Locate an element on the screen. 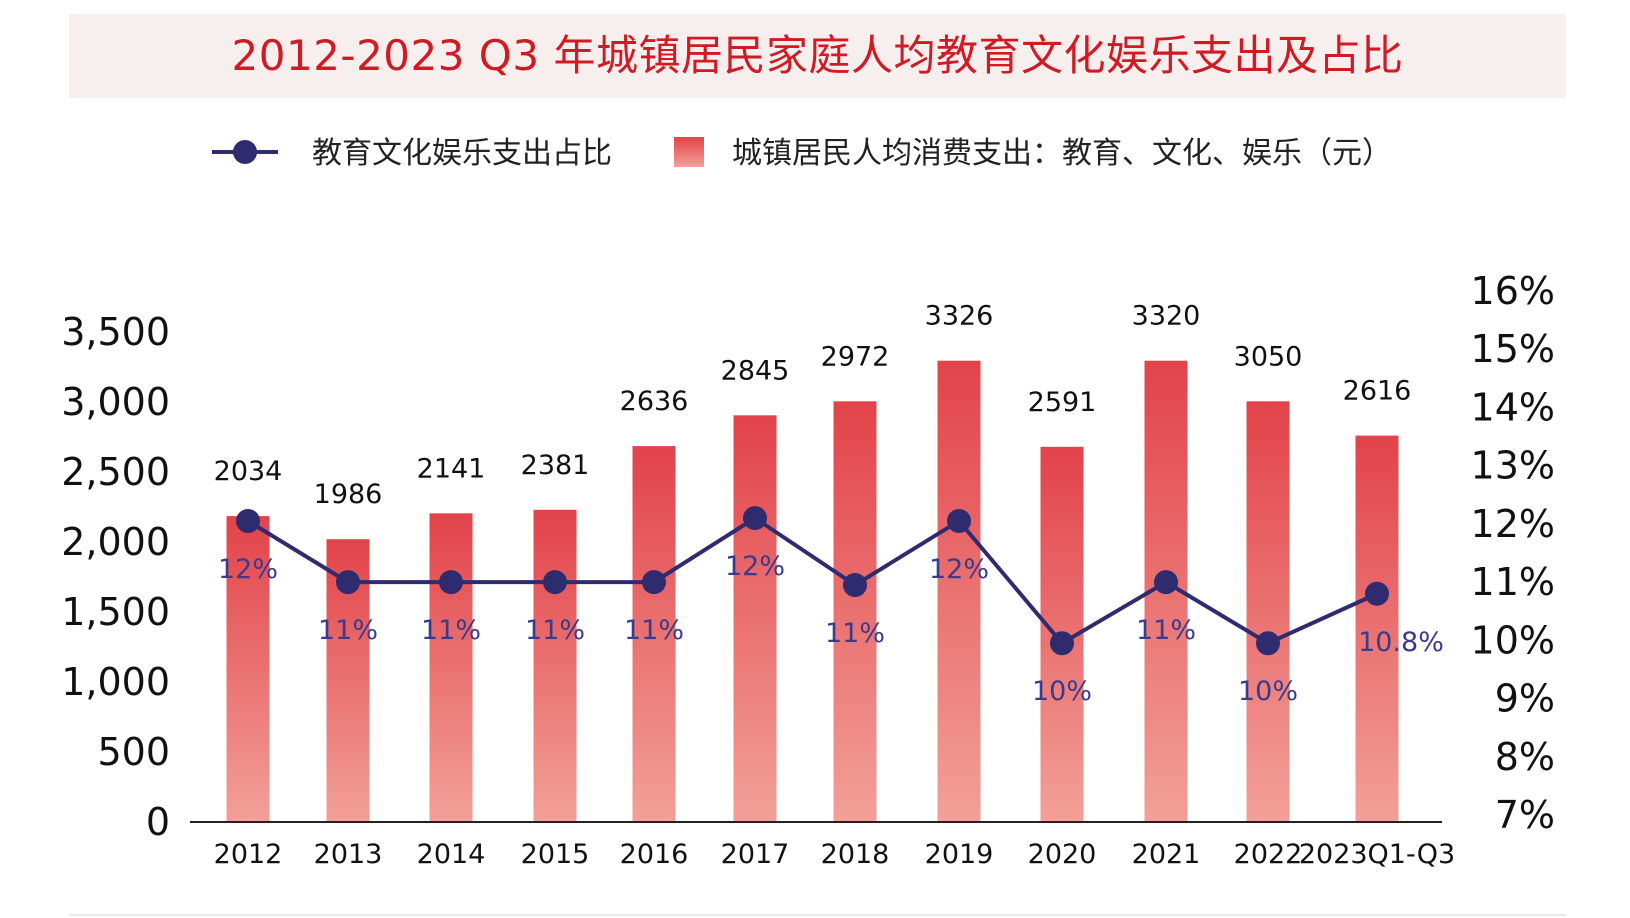 This screenshot has width=1630, height=918. x-tick-label: 2013 is located at coordinates (348, 854).